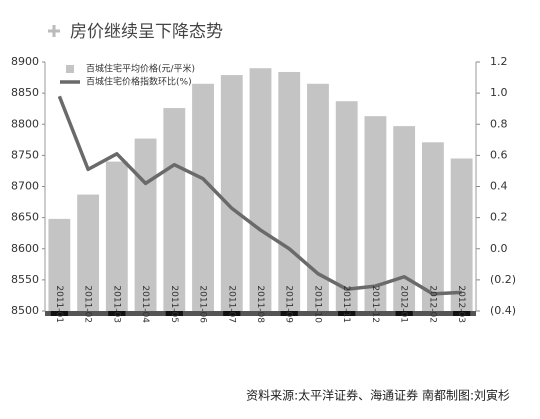 The width and height of the screenshot is (540, 419). What do you see at coordinates (499, 154) in the screenshot?
I see `y2-tick-label: 0.6` at bounding box center [499, 154].